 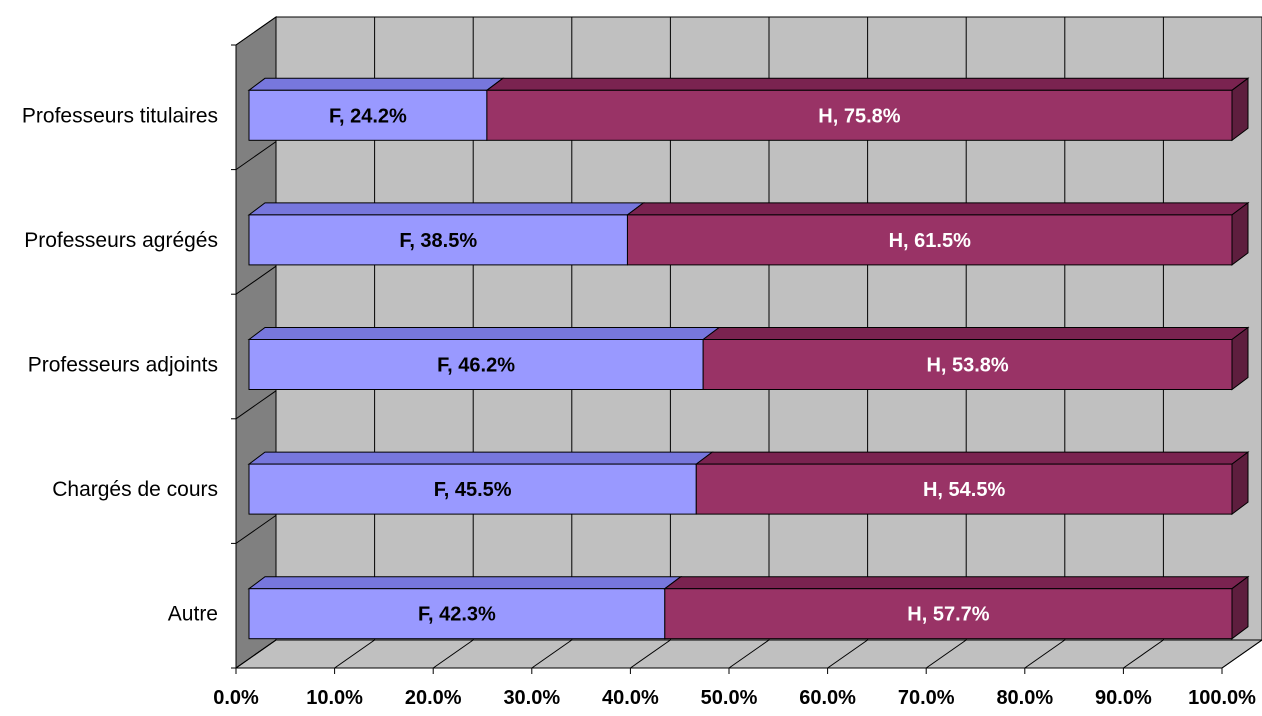 I want to click on data-label: H, 54.5%, so click(x=964, y=490).